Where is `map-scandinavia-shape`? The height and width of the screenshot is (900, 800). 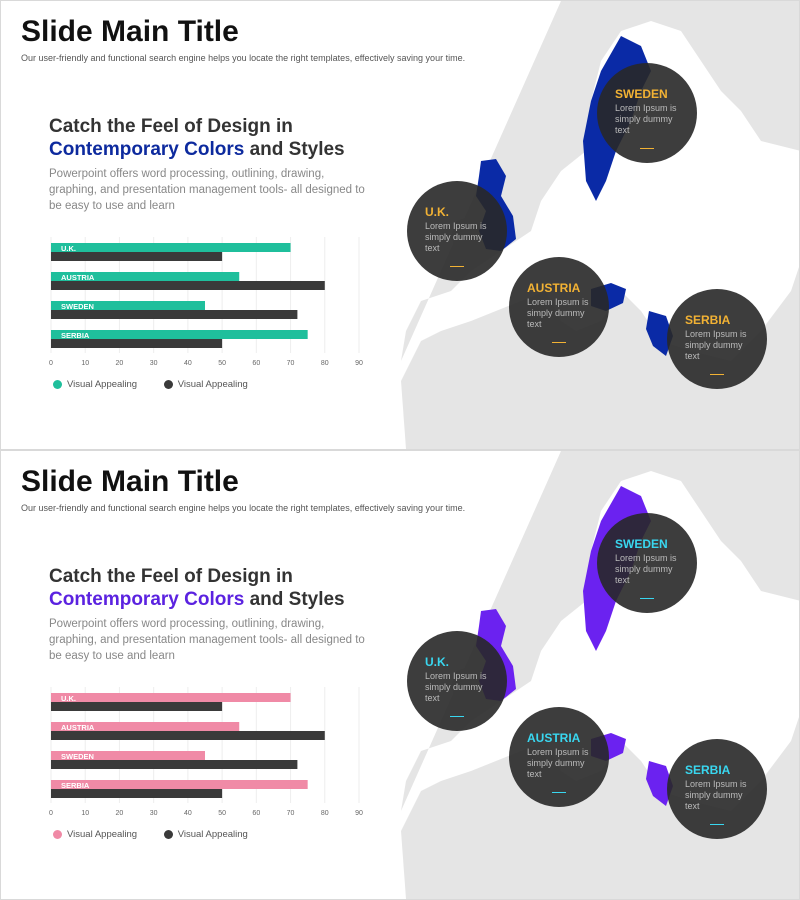
map-scandinavia-shape is located at coordinates (581, 81).